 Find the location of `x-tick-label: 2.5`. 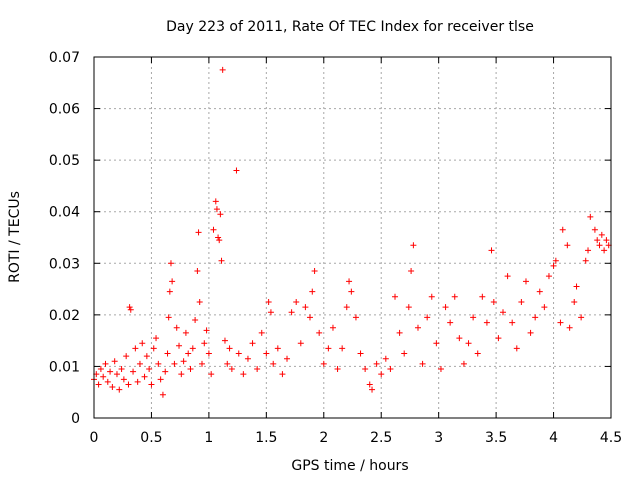

x-tick-label: 2.5 is located at coordinates (381, 438).